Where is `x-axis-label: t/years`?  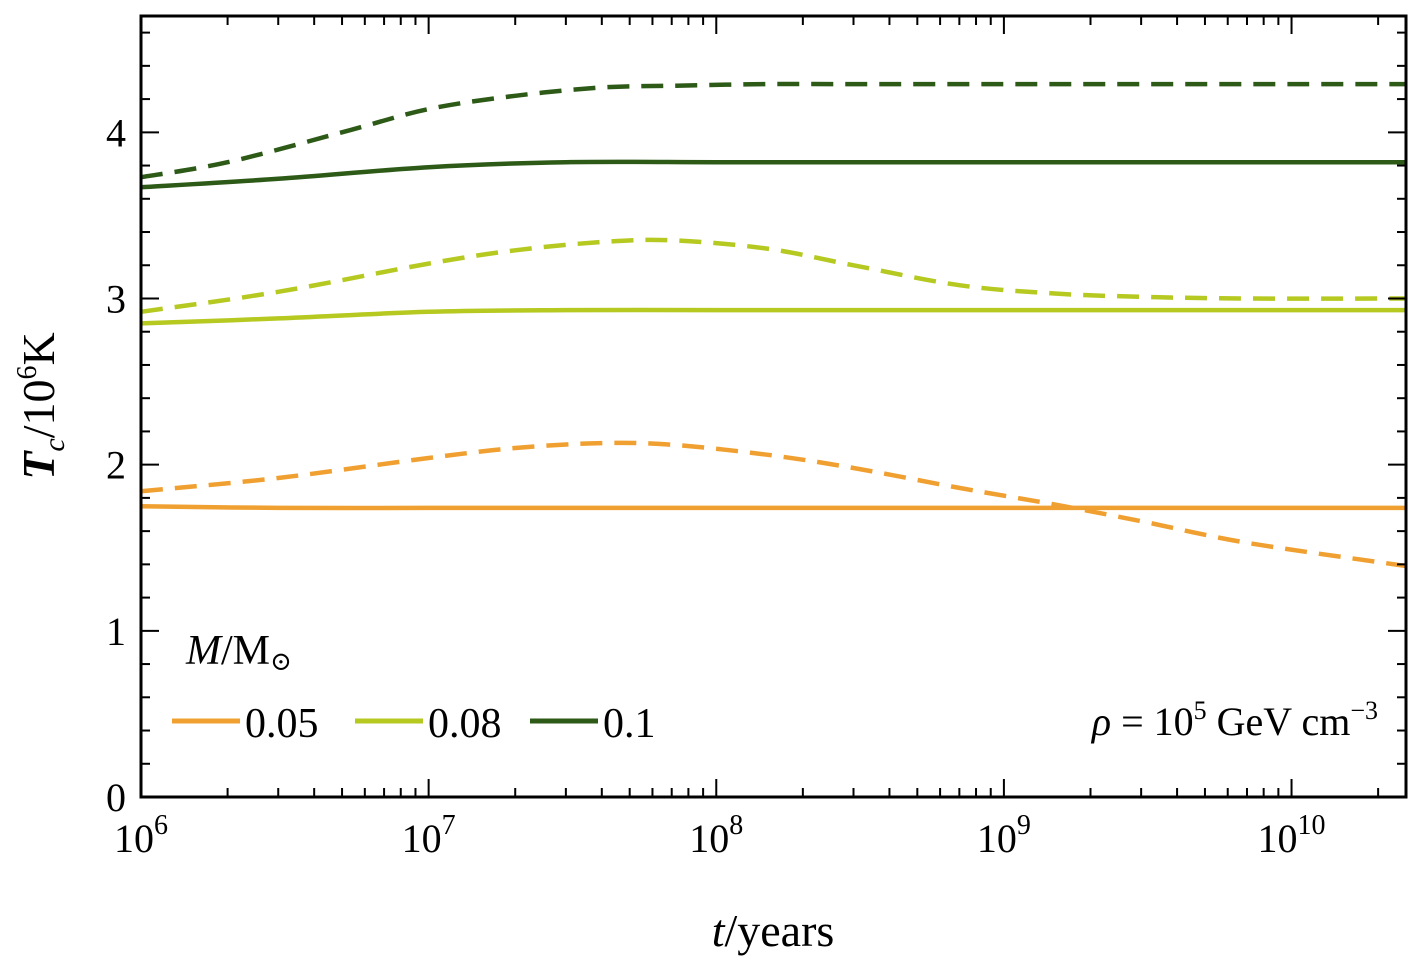
x-axis-label: t/years is located at coordinates (773, 930).